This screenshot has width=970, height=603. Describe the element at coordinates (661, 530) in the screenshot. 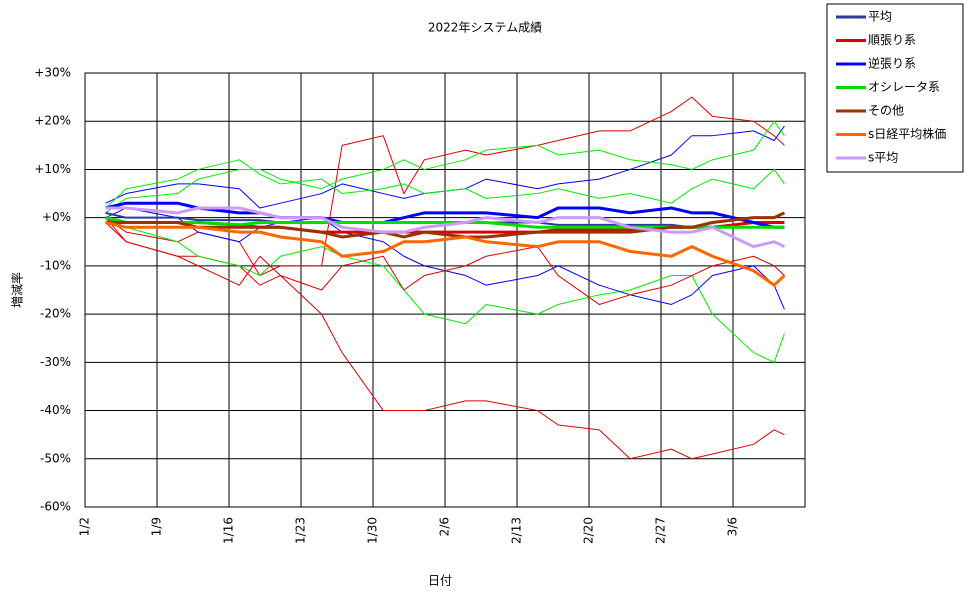

I see `x-tick-label: 2/27` at that location.